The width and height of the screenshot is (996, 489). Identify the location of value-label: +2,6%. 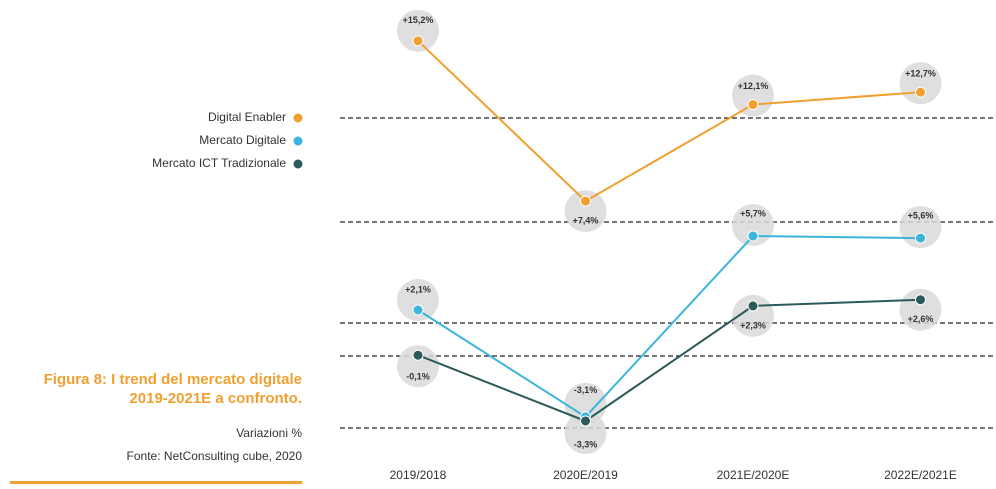
(921, 319).